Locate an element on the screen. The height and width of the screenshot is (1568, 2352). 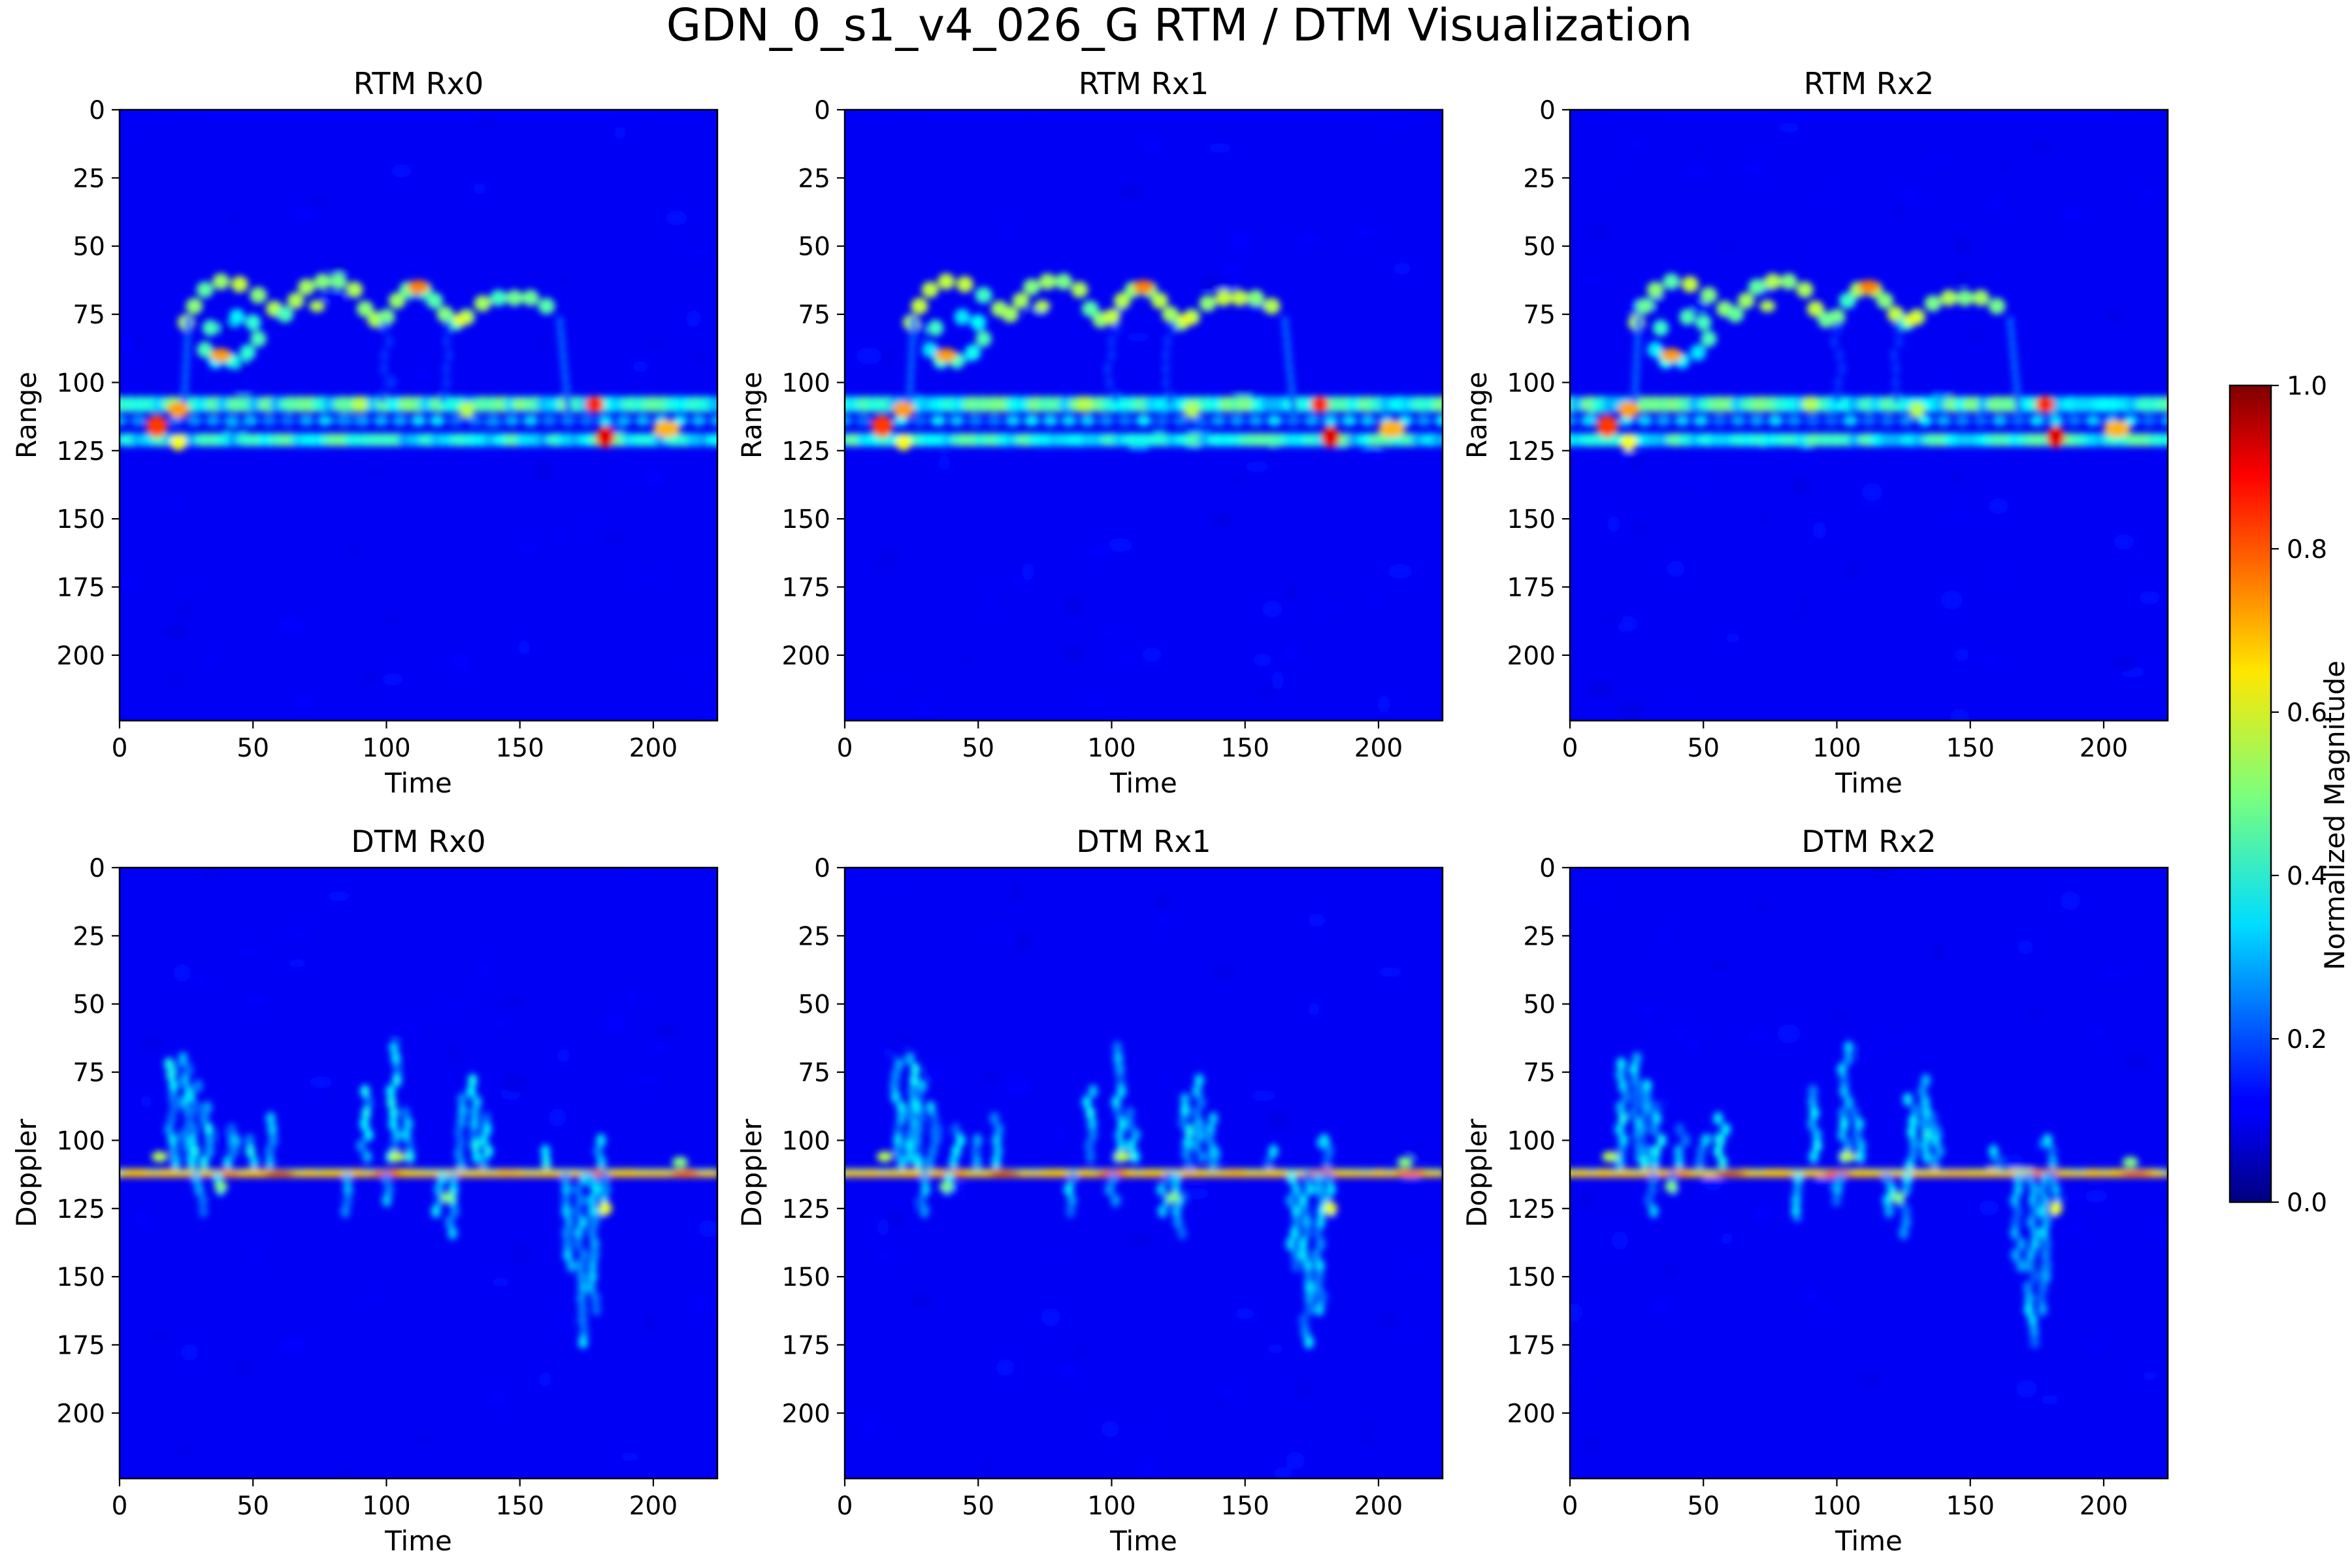
subplot-title: DTM Rx0 is located at coordinates (418, 841).